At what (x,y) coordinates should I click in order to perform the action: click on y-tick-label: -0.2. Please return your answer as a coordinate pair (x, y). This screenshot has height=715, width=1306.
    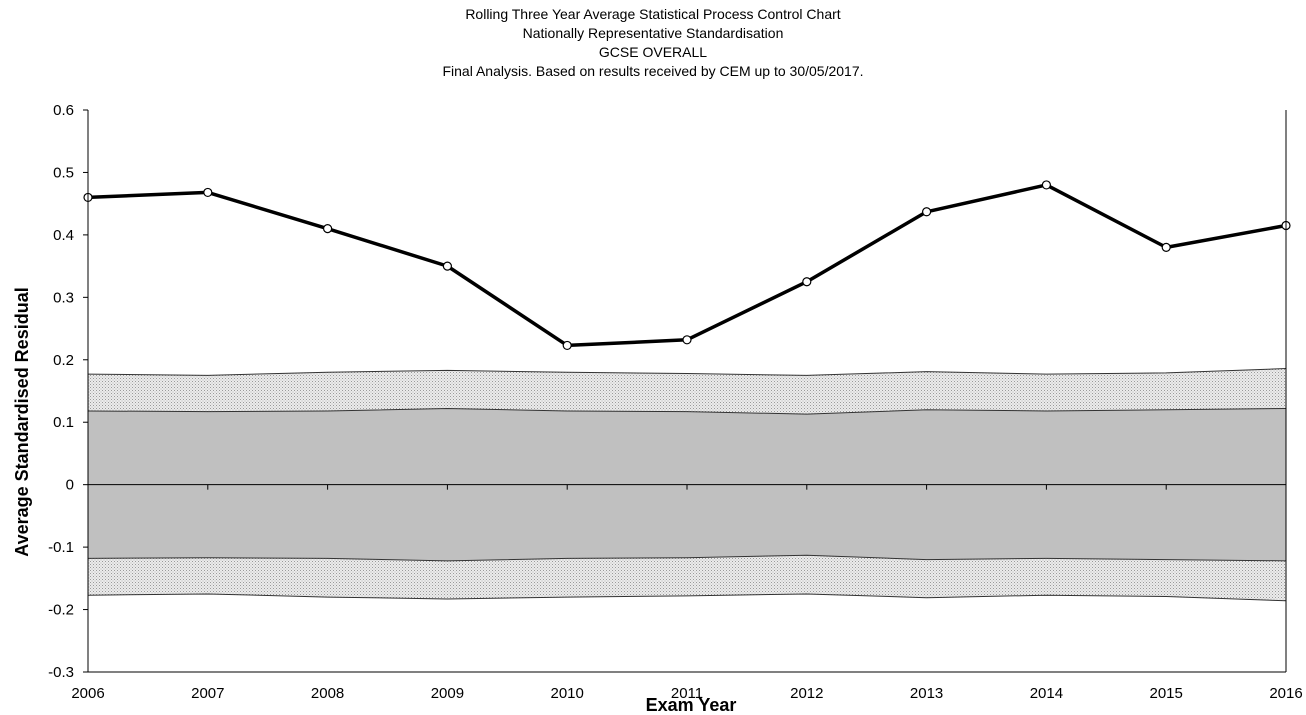
    Looking at the image, I should click on (61, 610).